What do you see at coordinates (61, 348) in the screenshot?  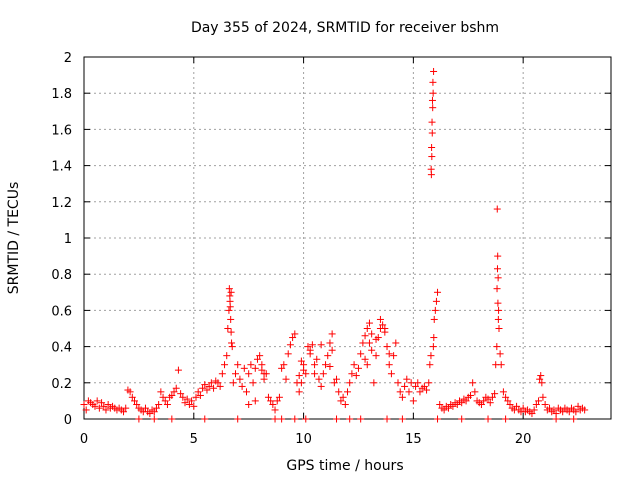 I see `y-tick-label: 0.4` at bounding box center [61, 348].